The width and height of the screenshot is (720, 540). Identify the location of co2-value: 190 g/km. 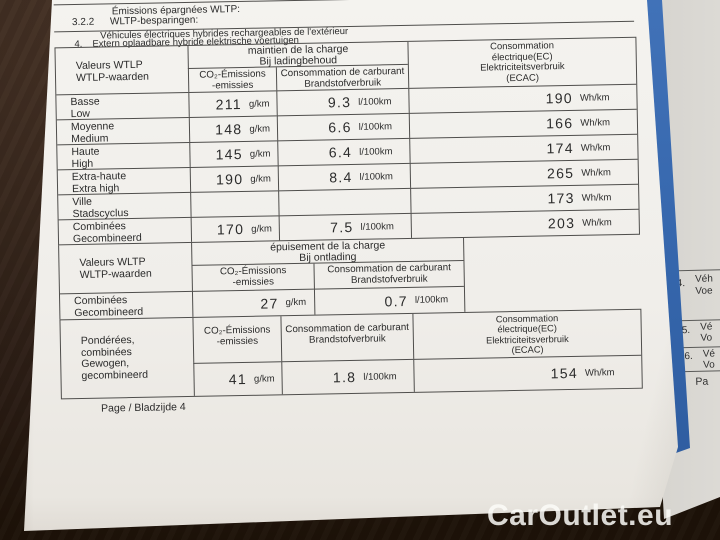
(234, 178).